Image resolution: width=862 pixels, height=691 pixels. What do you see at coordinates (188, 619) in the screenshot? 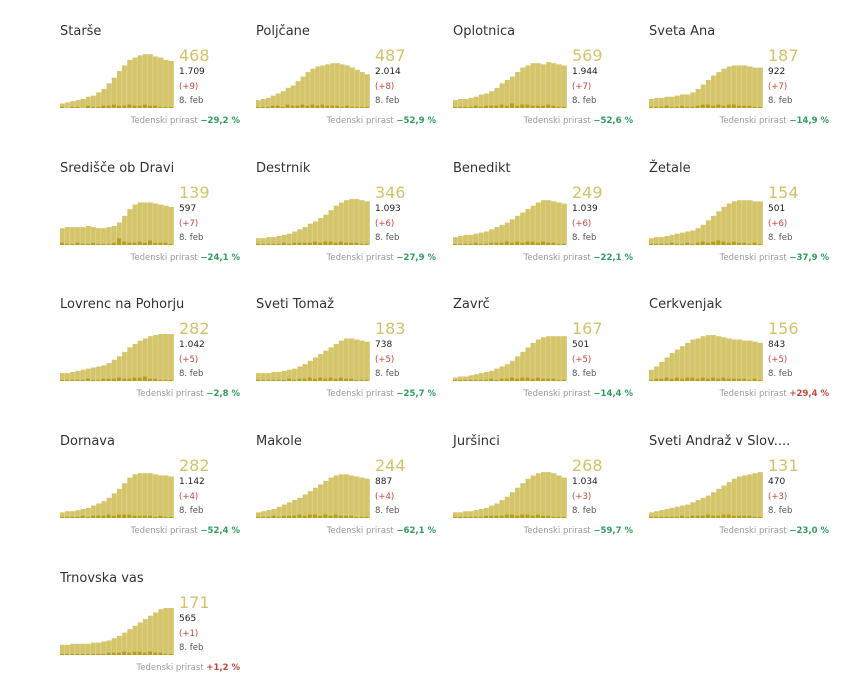
I see `total-value: 565` at bounding box center [188, 619].